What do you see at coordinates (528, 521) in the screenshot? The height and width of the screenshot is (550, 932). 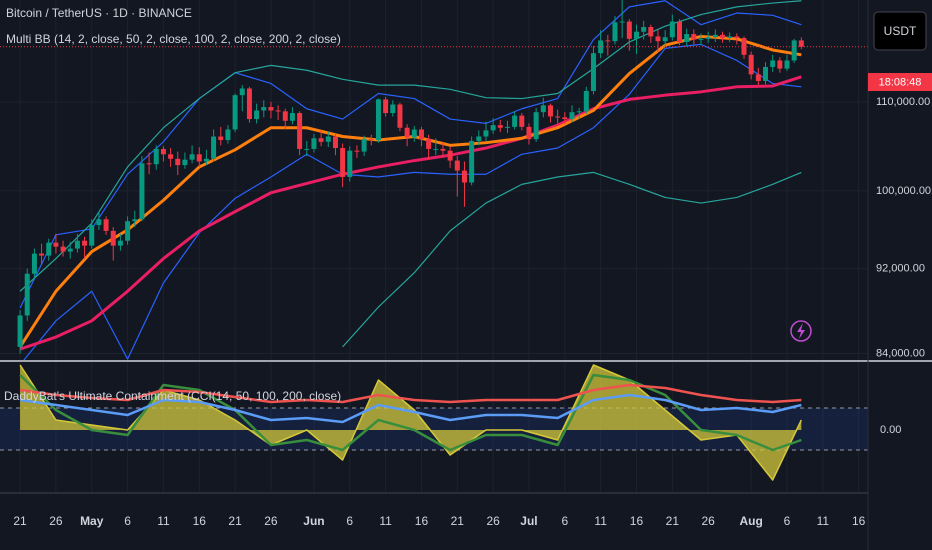 I see `x-tick-label: Jul` at bounding box center [528, 521].